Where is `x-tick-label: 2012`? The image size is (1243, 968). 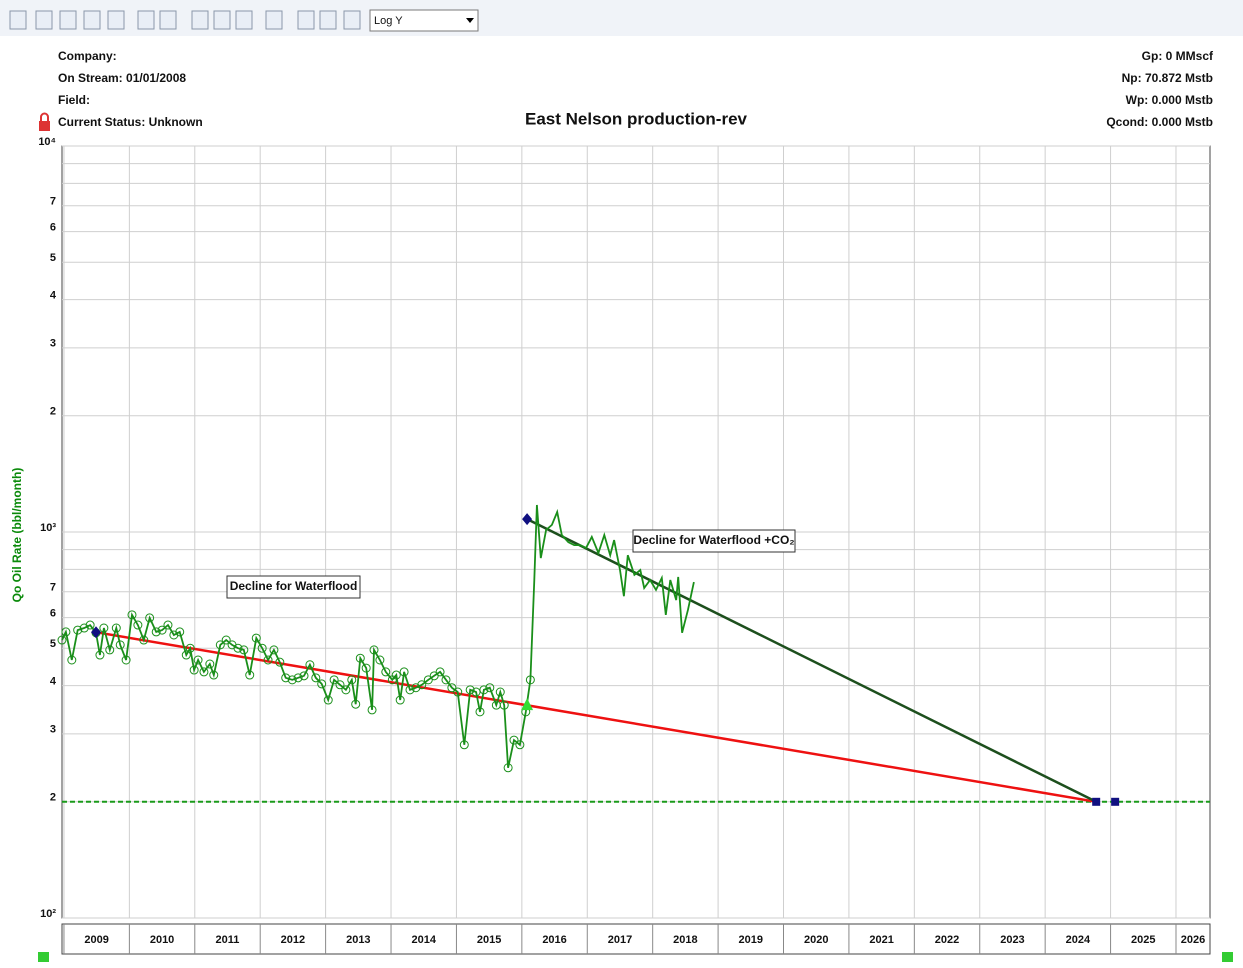
x-tick-label: 2012 is located at coordinates (293, 940).